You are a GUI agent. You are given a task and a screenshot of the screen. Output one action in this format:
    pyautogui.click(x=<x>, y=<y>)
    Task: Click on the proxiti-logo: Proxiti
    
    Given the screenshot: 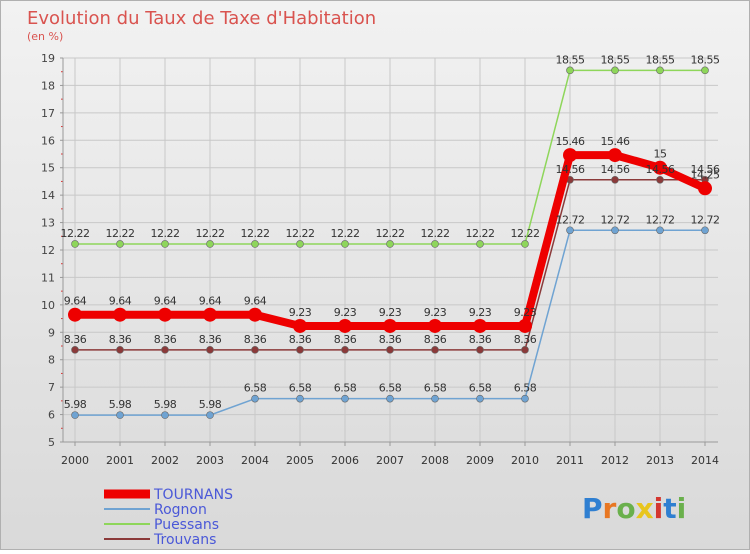 What is the action you would take?
    pyautogui.click(x=634, y=508)
    